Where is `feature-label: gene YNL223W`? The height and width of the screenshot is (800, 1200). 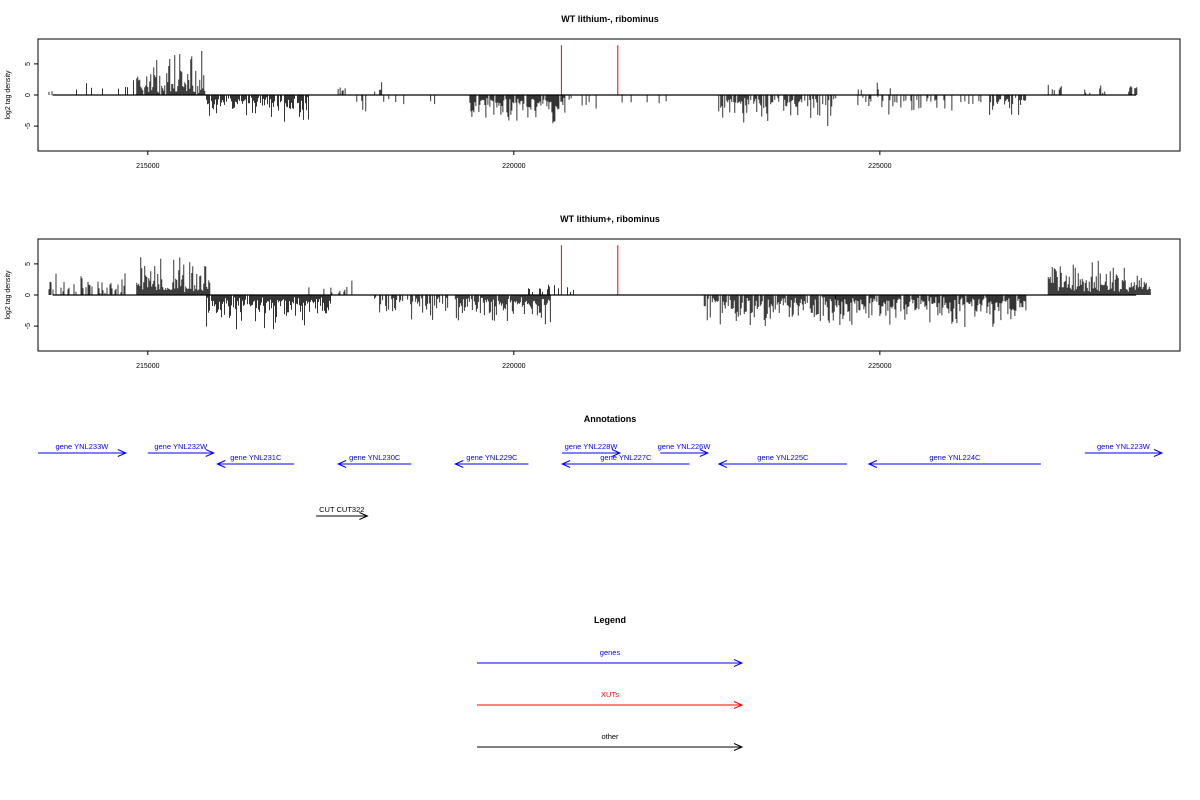 feature-label: gene YNL223W is located at coordinates (1124, 446).